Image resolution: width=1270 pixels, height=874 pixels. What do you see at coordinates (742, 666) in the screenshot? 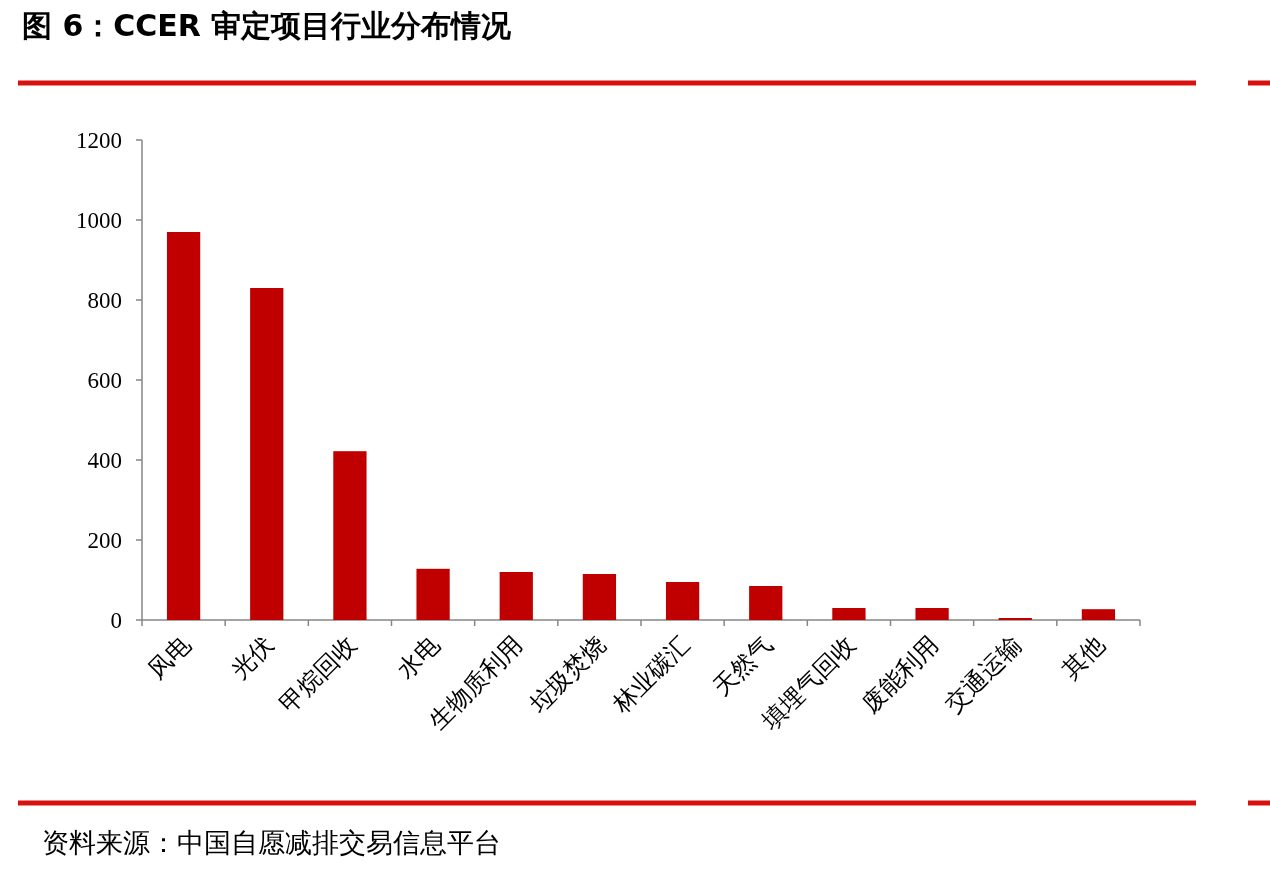
I see `x-tick-label: 天然气` at bounding box center [742, 666].